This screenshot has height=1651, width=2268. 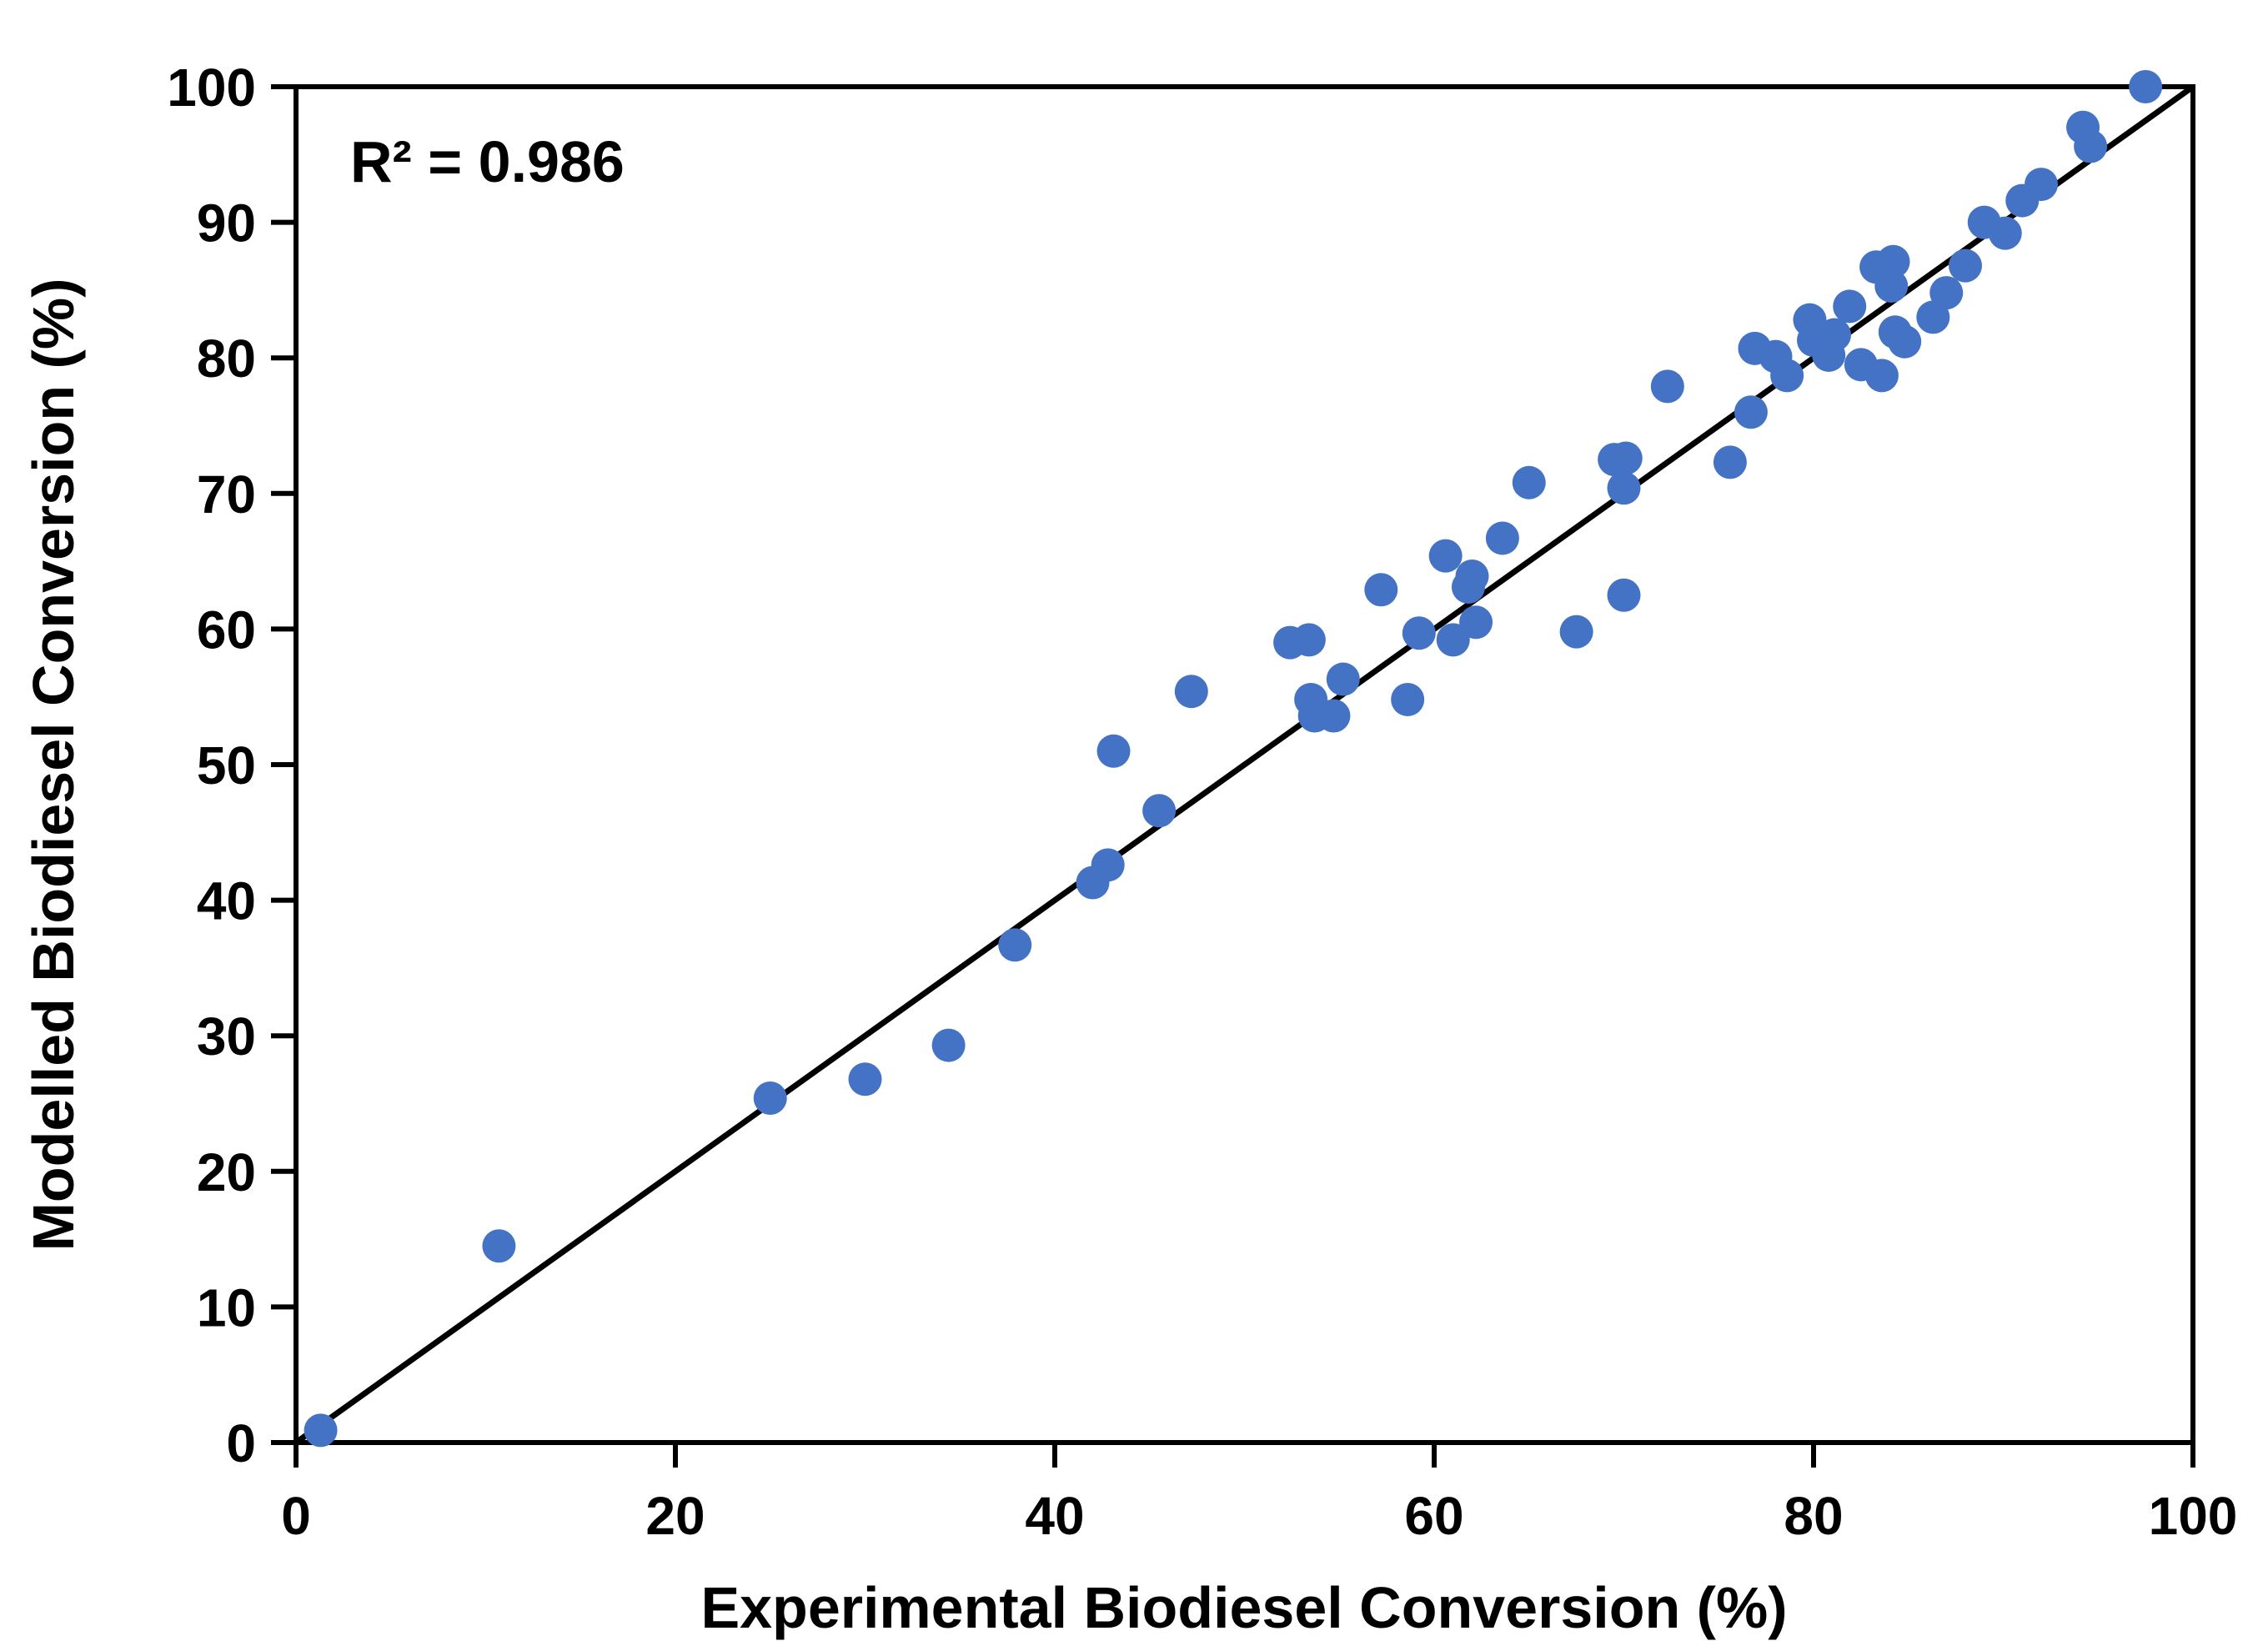 What do you see at coordinates (1243, 1607) in the screenshot?
I see `x-axis-title: Experimental Biodiesel Conversion (%)` at bounding box center [1243, 1607].